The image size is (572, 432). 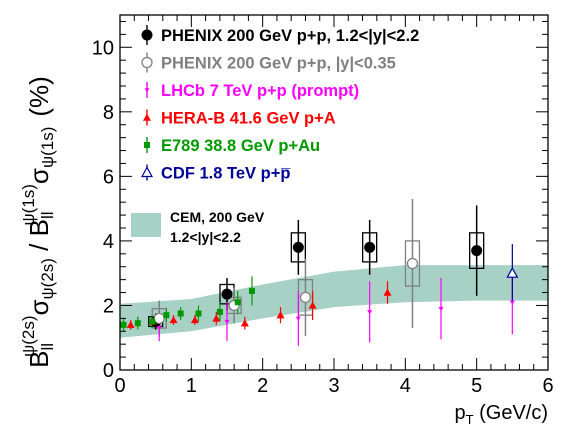 I want to click on y-axis-label: Bllψ(2s)σψ(2s) / Bllψ(1s)σψ(1s)(%), so click(x=38, y=222).